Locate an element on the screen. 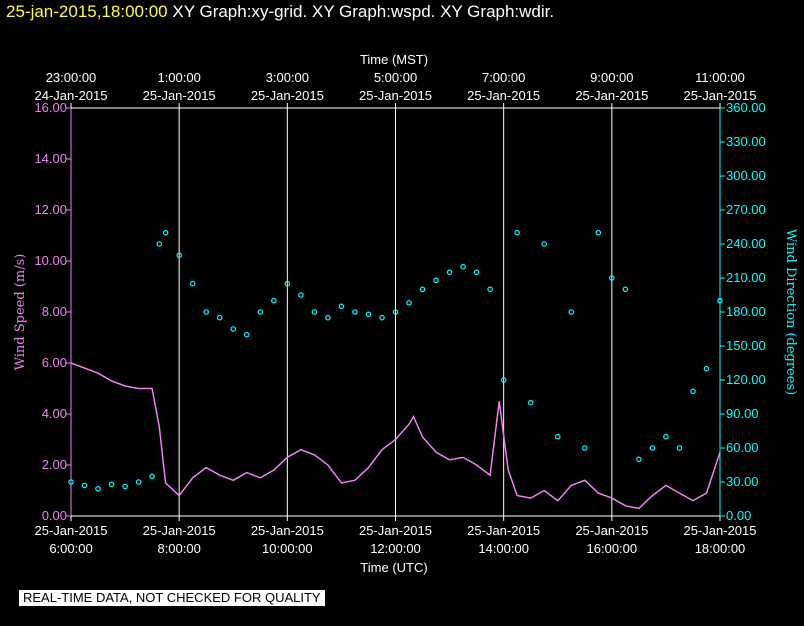 Image resolution: width=804 pixels, height=626 pixels. bottom-tick-time: 10:00:00 is located at coordinates (287, 548).